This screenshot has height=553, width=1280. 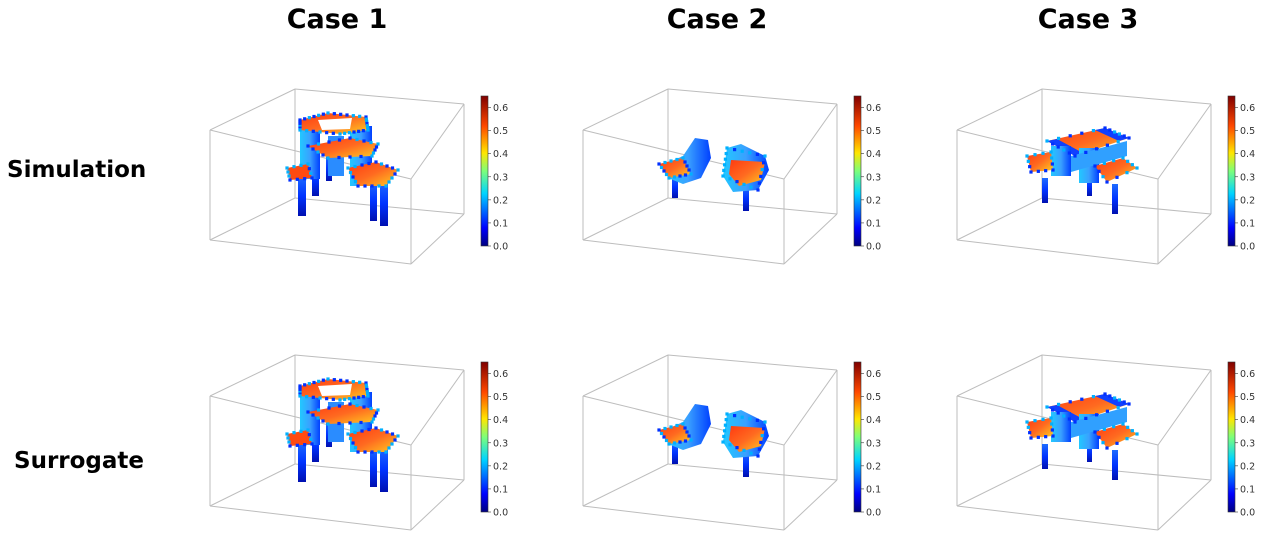 What do you see at coordinates (79, 461) in the screenshot?
I see `row-title-surrogate: Surrogate` at bounding box center [79, 461].